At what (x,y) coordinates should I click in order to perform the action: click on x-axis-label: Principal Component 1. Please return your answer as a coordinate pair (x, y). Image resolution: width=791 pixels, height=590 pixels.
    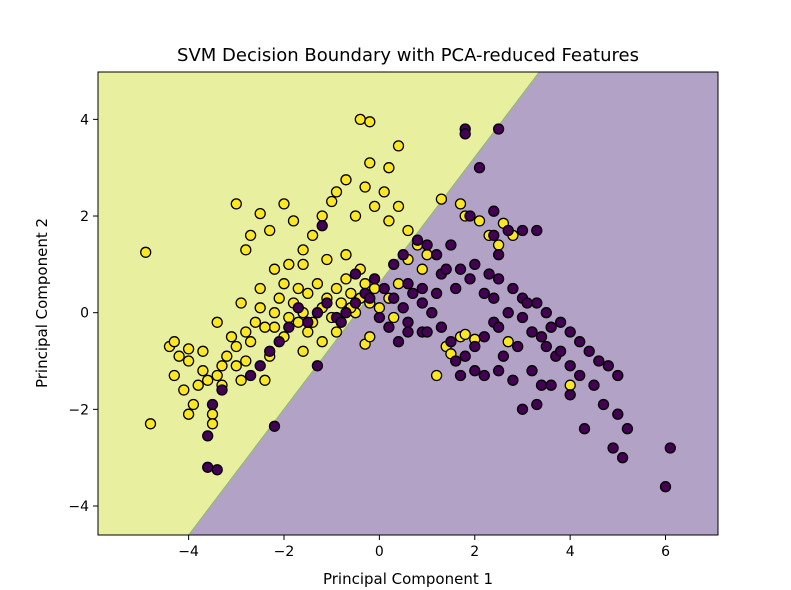
    Looking at the image, I should click on (408, 579).